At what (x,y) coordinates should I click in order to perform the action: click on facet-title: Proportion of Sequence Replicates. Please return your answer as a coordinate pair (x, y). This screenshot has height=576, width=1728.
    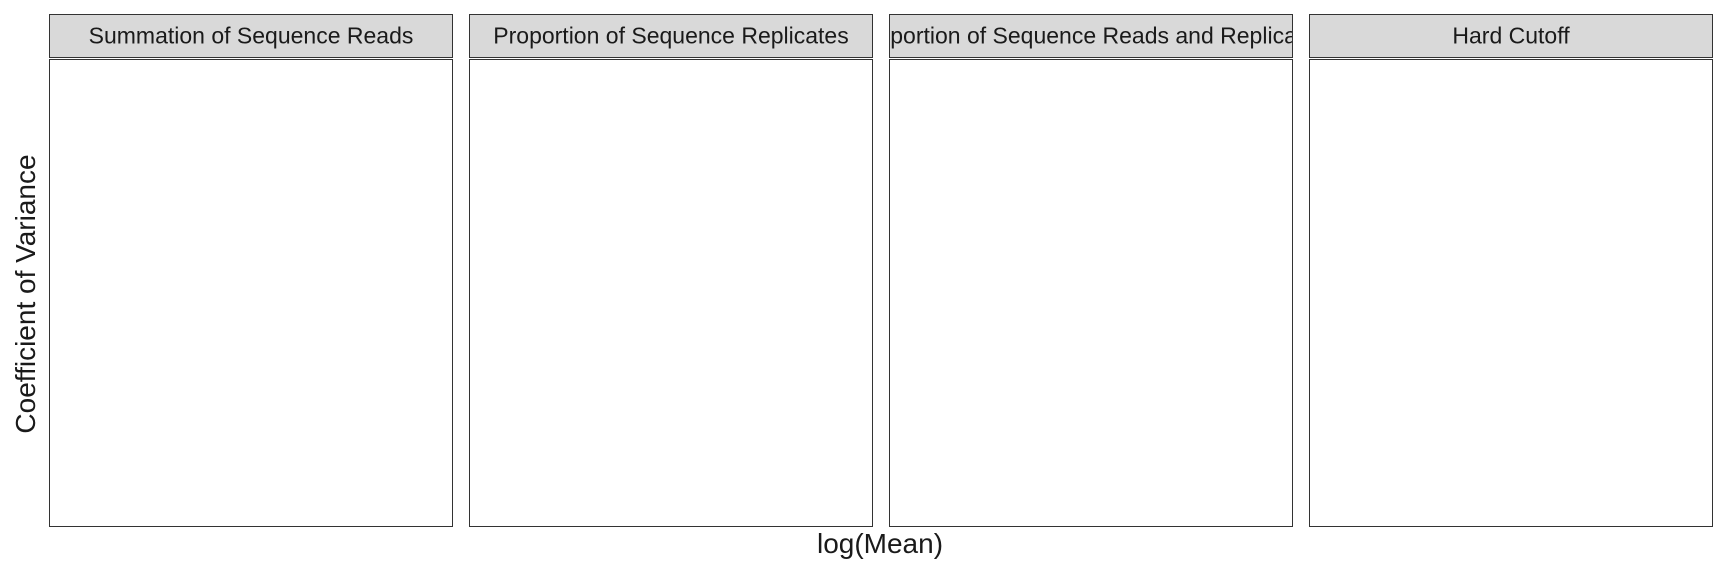
    Looking at the image, I should click on (671, 35).